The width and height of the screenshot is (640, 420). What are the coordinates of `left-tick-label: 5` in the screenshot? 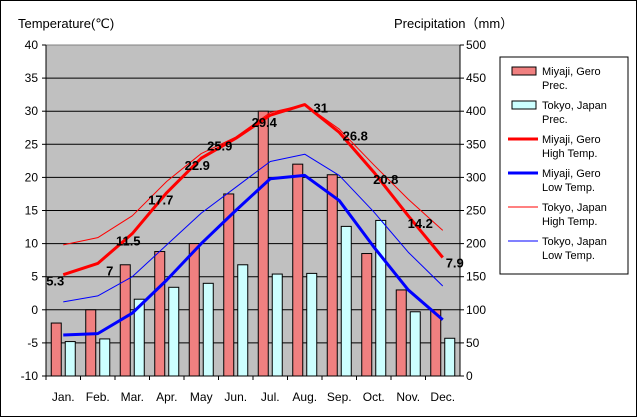 It's located at (34, 277).